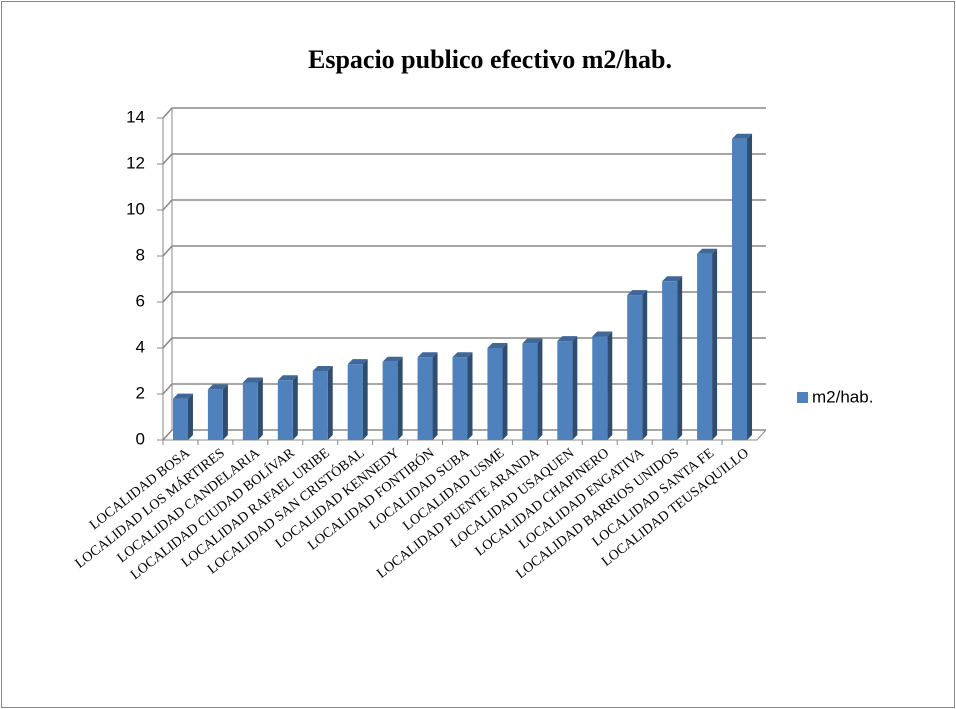 The height and width of the screenshot is (709, 956). I want to click on y-tick-label: 0, so click(140, 438).